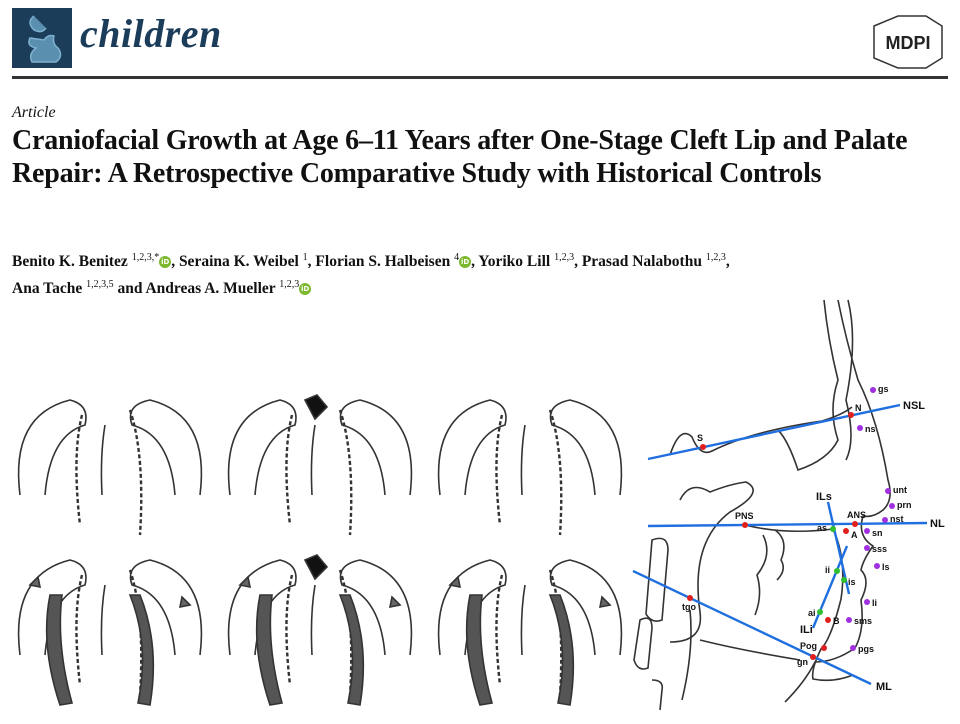 The height and width of the screenshot is (724, 960). I want to click on author-name: Seraina K. Weibel, so click(238, 262).